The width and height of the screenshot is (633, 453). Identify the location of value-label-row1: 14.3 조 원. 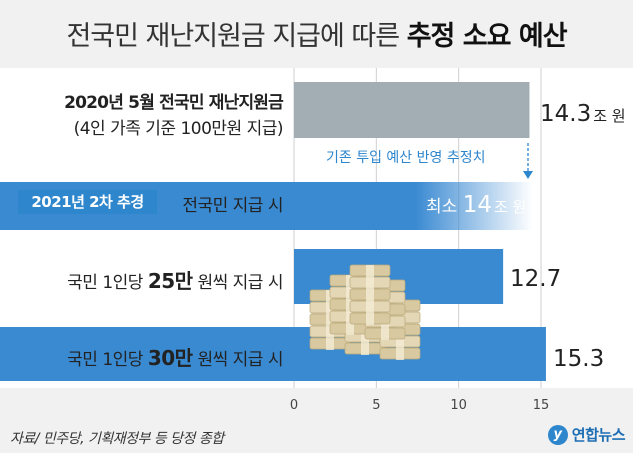
(583, 114).